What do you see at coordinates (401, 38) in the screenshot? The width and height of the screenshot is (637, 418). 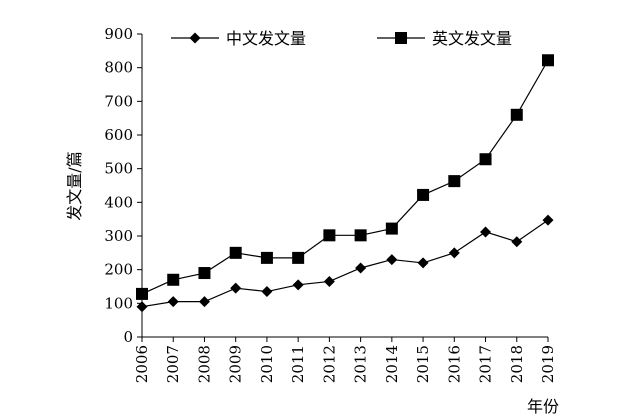 I see `legend-square-marker` at bounding box center [401, 38].